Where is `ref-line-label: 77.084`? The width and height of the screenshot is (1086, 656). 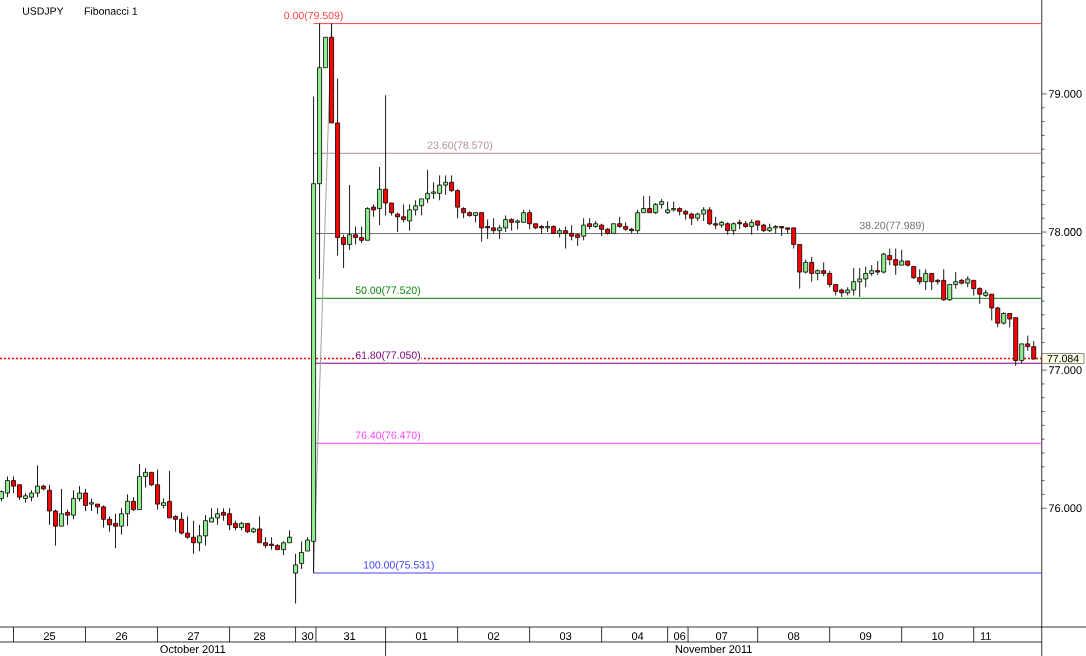
ref-line-label: 77.084 is located at coordinates (1063, 358).